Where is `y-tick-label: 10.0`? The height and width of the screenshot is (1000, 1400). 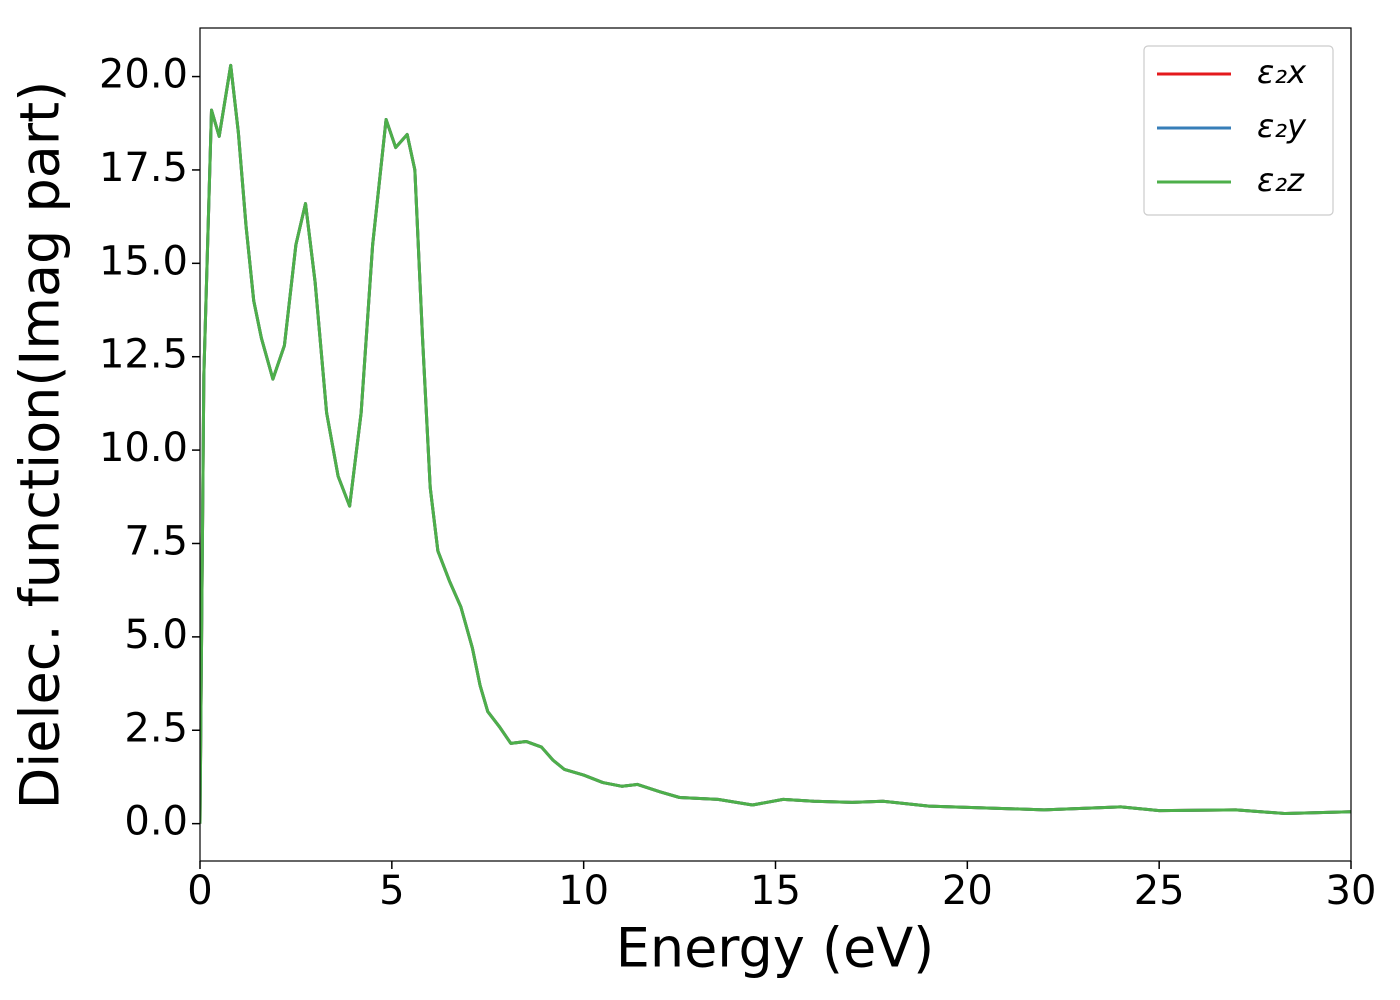
y-tick-label: 10.0 is located at coordinates (143, 448).